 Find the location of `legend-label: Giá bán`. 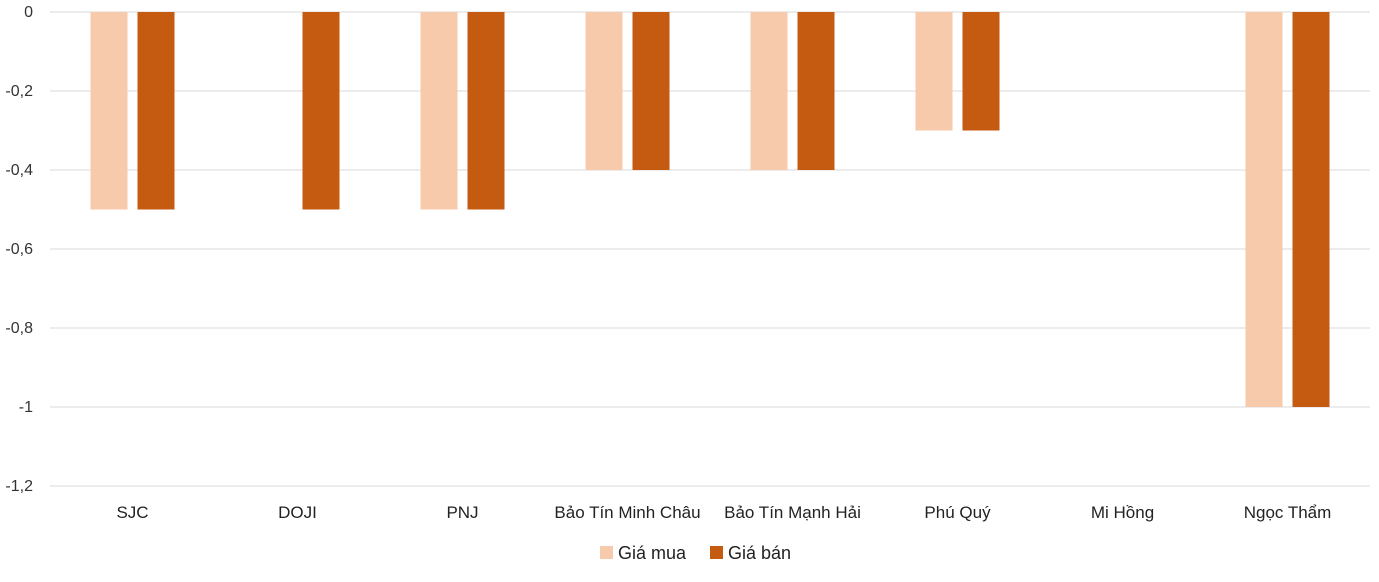

legend-label: Giá bán is located at coordinates (759, 553).